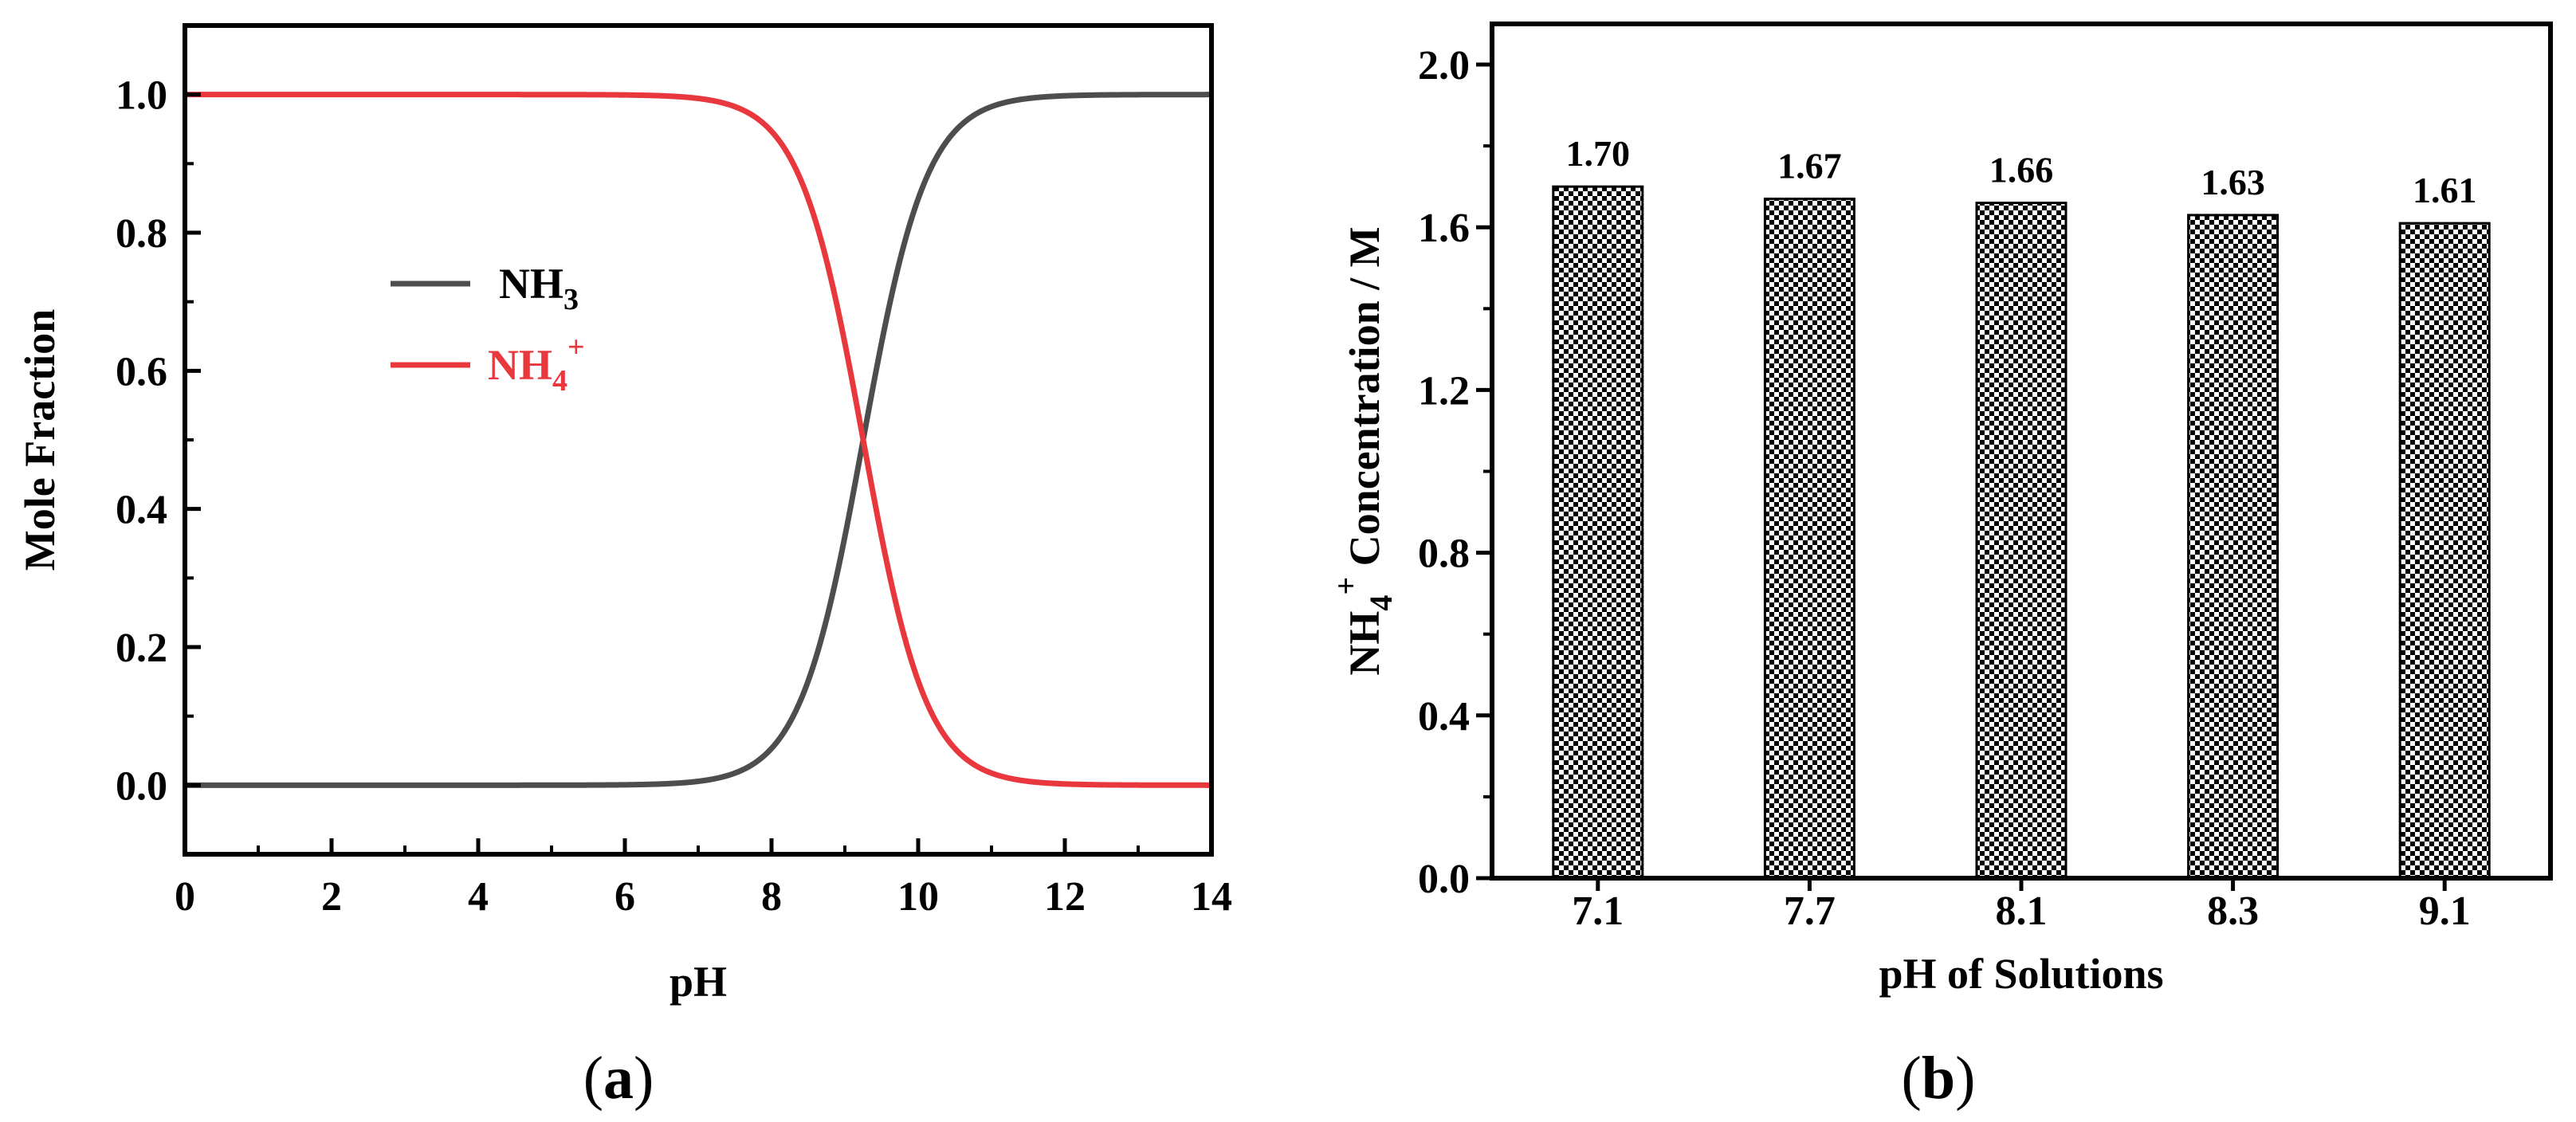 The width and height of the screenshot is (2576, 1122). Describe the element at coordinates (2445, 190) in the screenshot. I see `bar-value-label: 1.61` at that location.